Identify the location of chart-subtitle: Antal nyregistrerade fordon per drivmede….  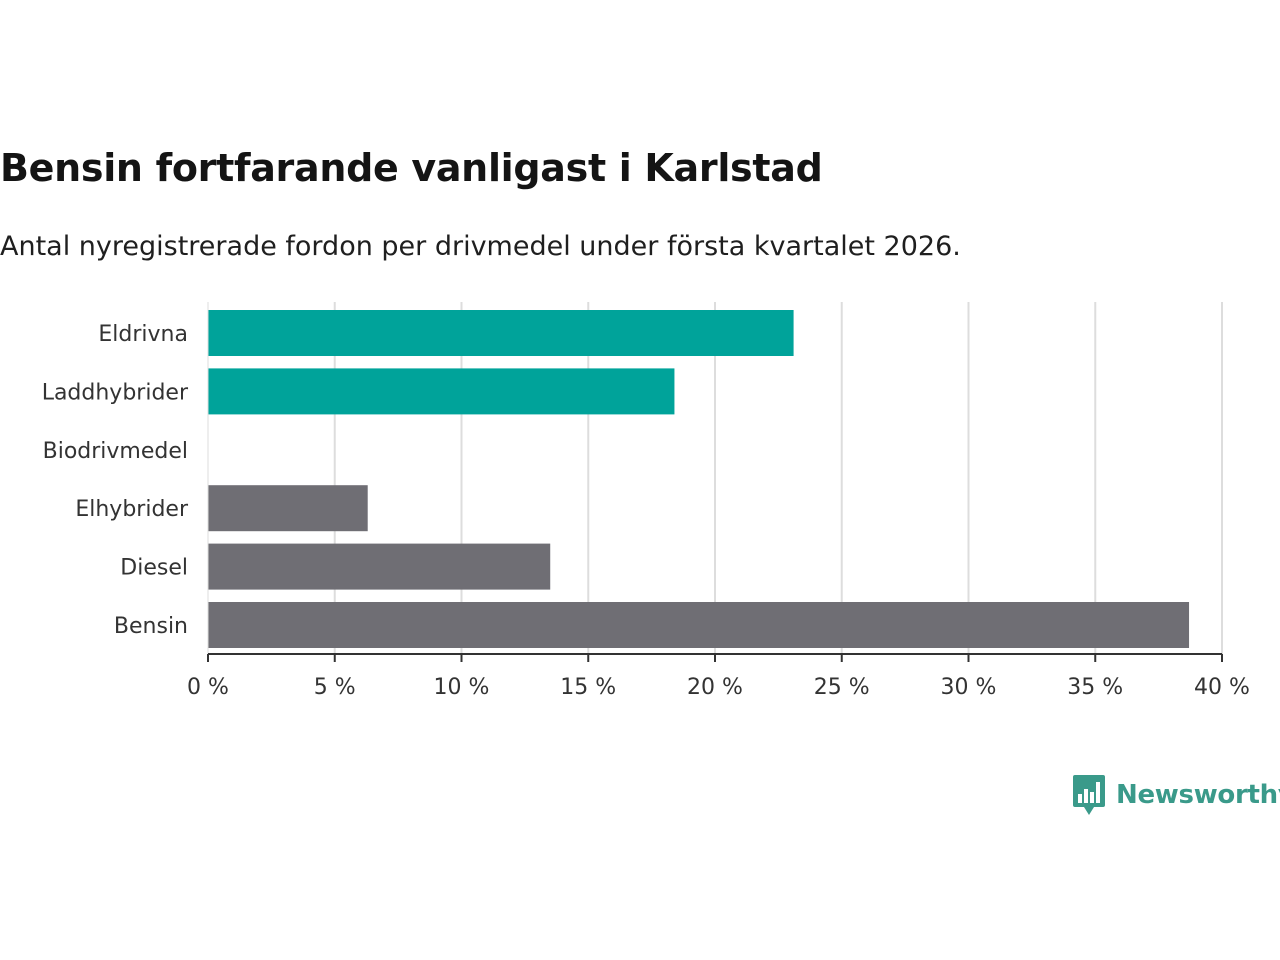
(480, 246).